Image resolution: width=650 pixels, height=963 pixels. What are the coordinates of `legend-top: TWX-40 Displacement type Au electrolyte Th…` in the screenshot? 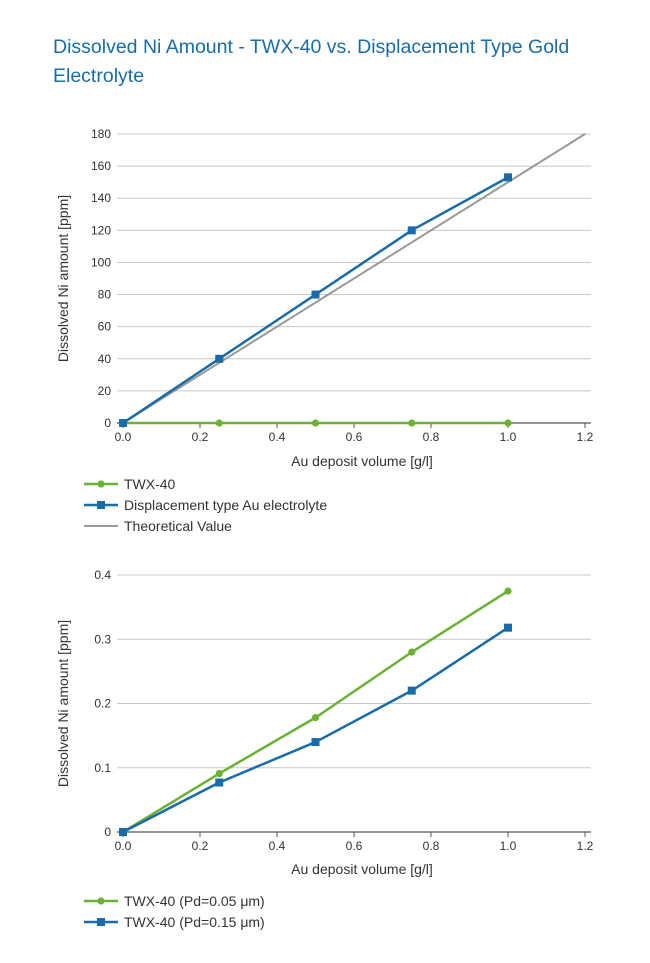 It's located at (205, 504).